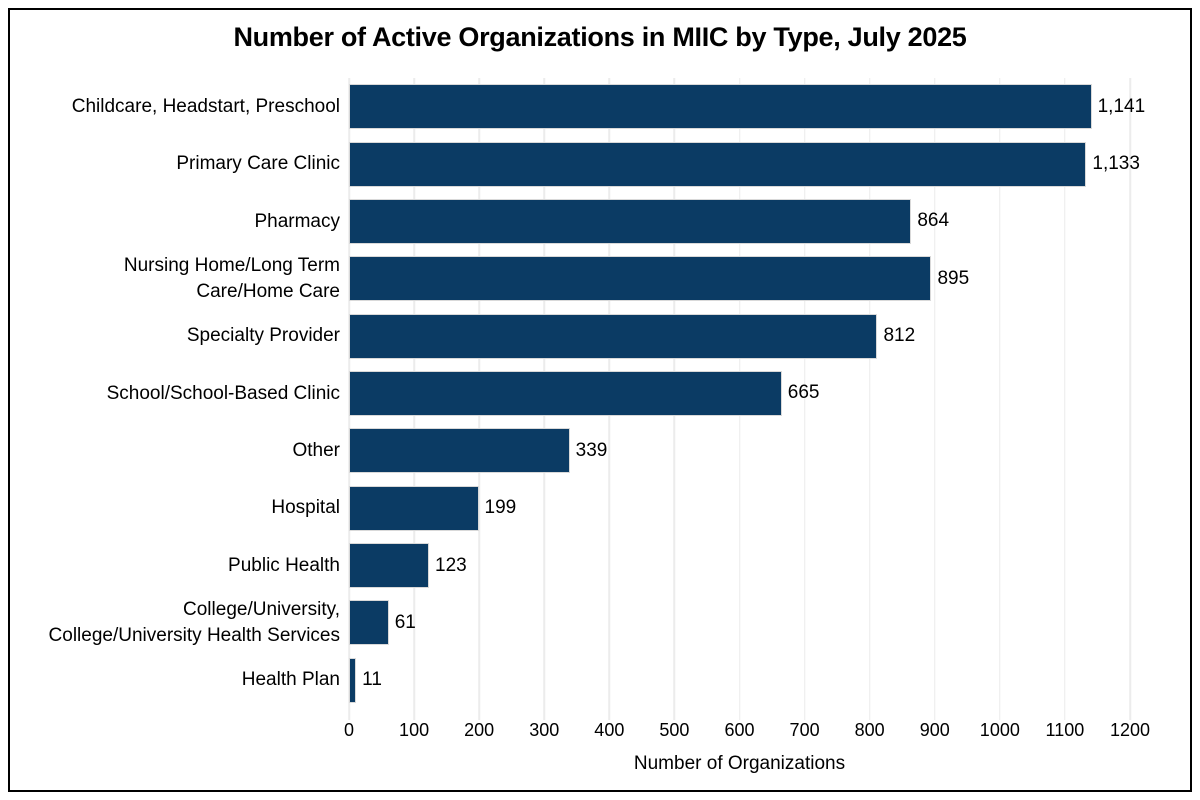 The height and width of the screenshot is (800, 1200). I want to click on x-tick-label: 1100, so click(1065, 730).